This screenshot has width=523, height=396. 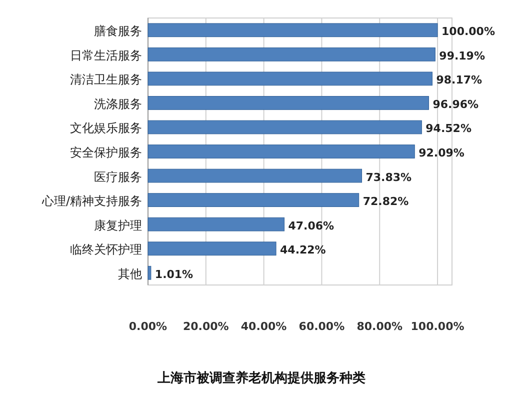 I want to click on x-tick-label: 40.00%, so click(x=263, y=326).